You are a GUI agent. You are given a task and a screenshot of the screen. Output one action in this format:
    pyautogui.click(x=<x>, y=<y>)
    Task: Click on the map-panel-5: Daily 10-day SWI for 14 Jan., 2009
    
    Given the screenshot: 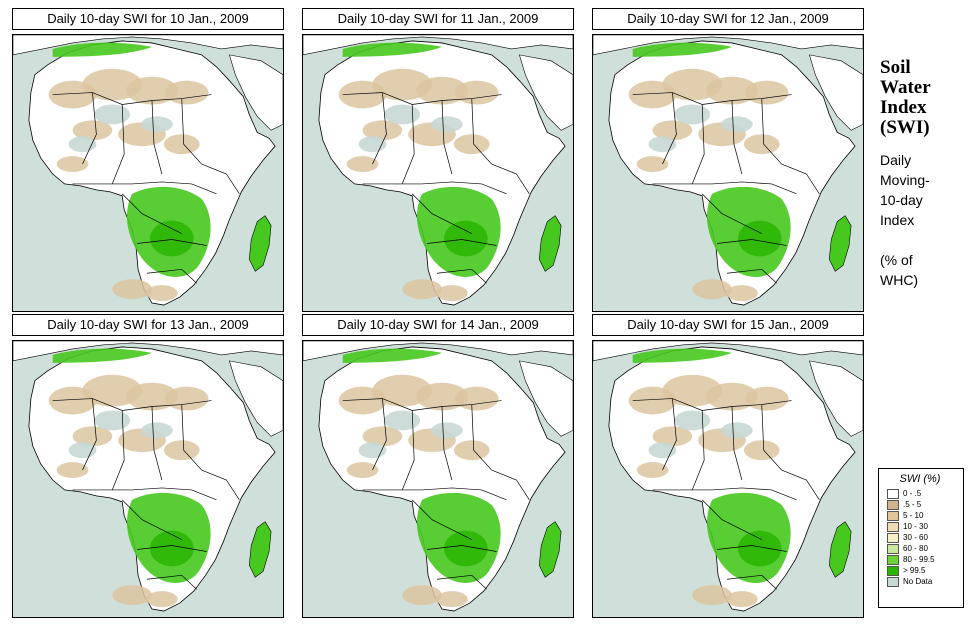 What is the action you would take?
    pyautogui.click(x=438, y=466)
    